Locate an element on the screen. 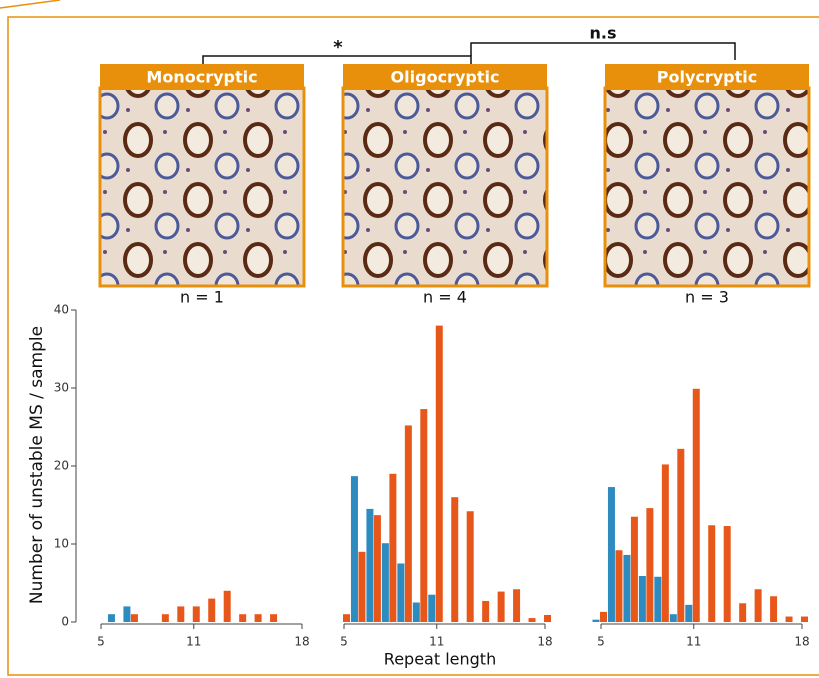 The width and height of the screenshot is (819, 678). x-axis-label: Repeat length is located at coordinates (440, 659).